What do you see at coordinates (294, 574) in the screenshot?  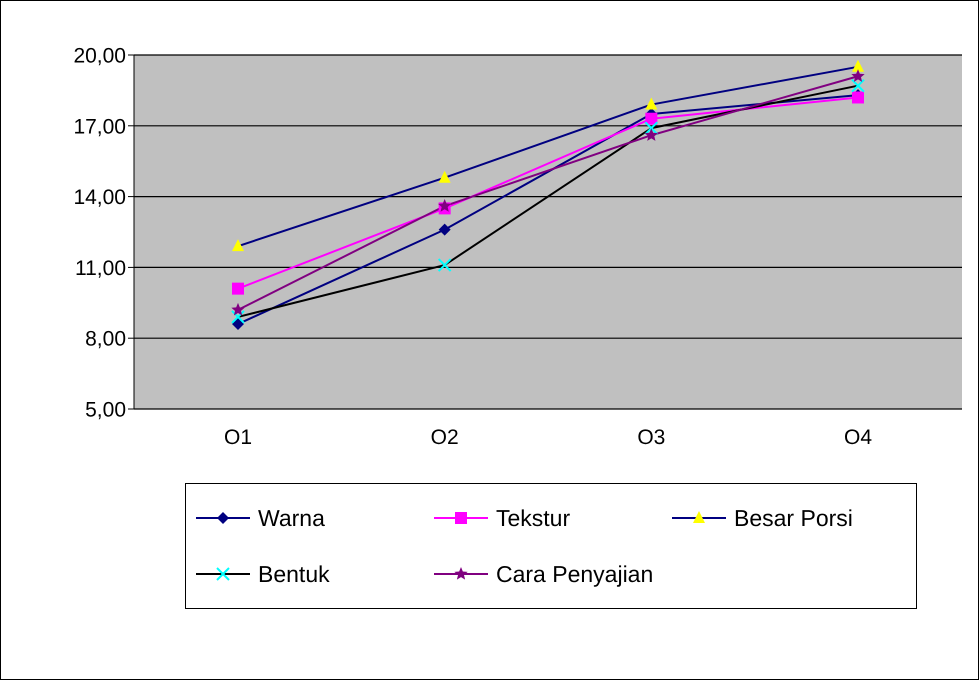 I see `legend-label: Bentuk` at bounding box center [294, 574].